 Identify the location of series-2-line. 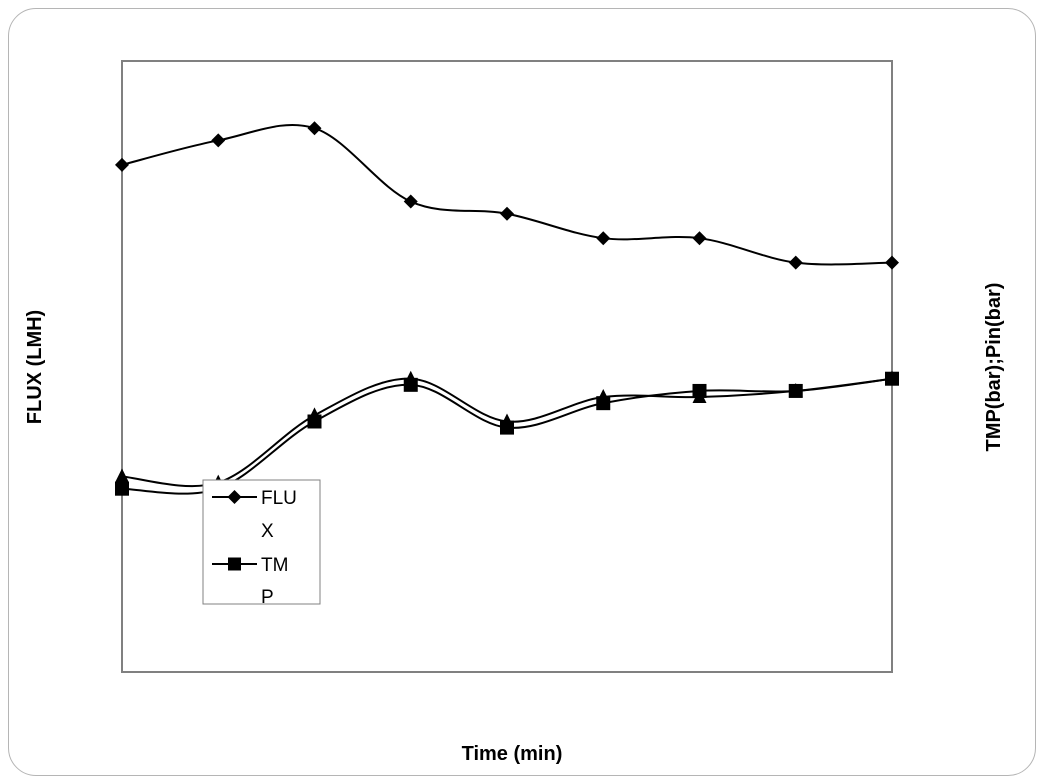
(507, 432).